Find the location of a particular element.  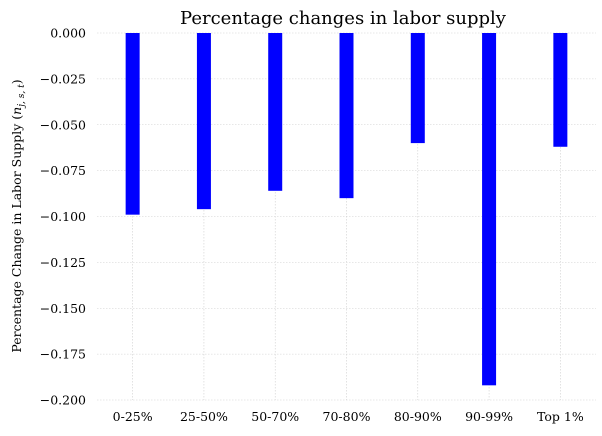

y-tick-label: −0.150 is located at coordinates (63, 308).